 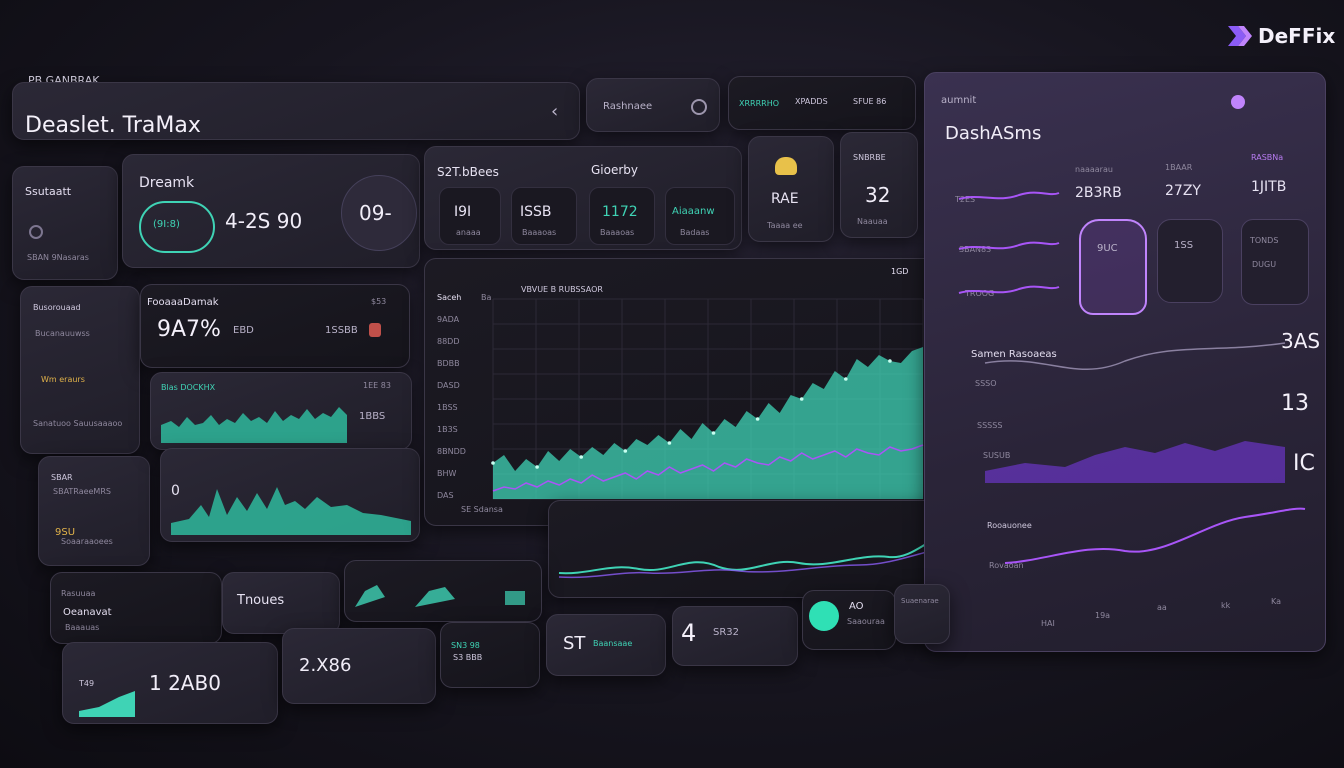 I want to click on mini-tile-4: Aiaaanw Badaas, so click(x=700, y=216).